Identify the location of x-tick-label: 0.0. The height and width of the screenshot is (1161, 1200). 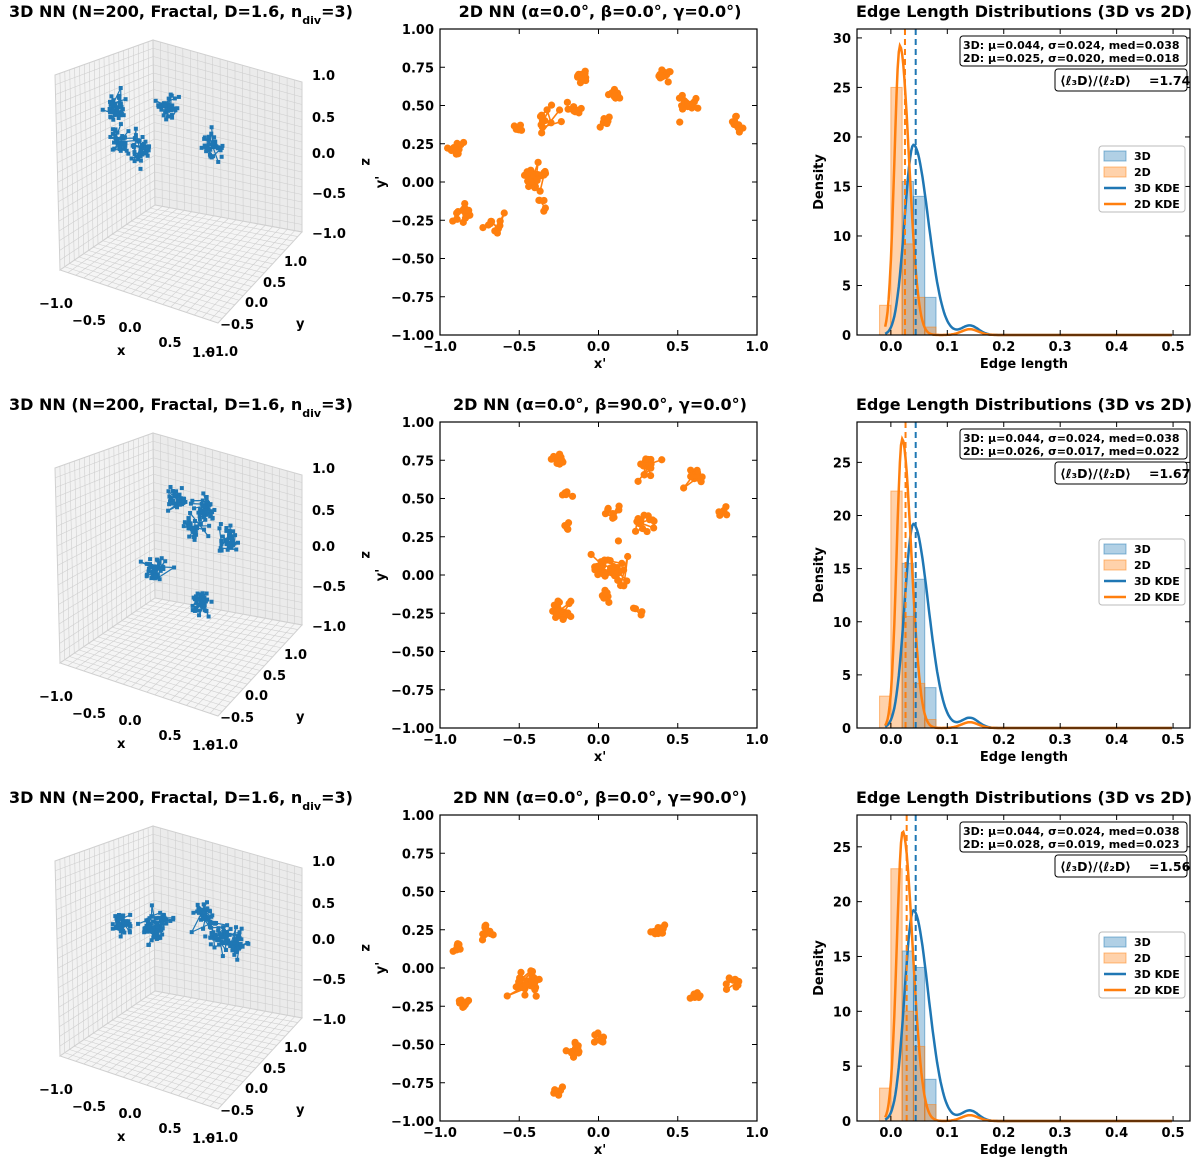
(129, 721).